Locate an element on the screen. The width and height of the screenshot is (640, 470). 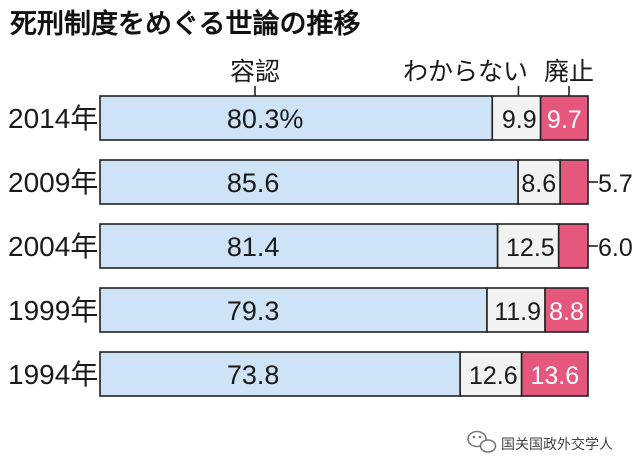
y-tick-label: 1999年 is located at coordinates (53, 310).